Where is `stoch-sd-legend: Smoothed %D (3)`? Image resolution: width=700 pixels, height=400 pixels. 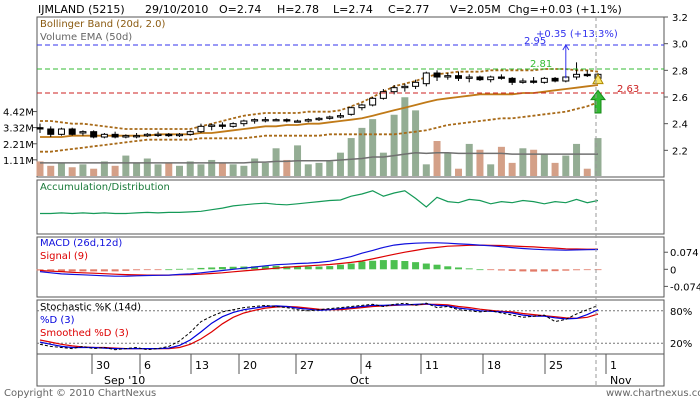
stoch-sd-legend: Smoothed %D (3) is located at coordinates (84, 333).